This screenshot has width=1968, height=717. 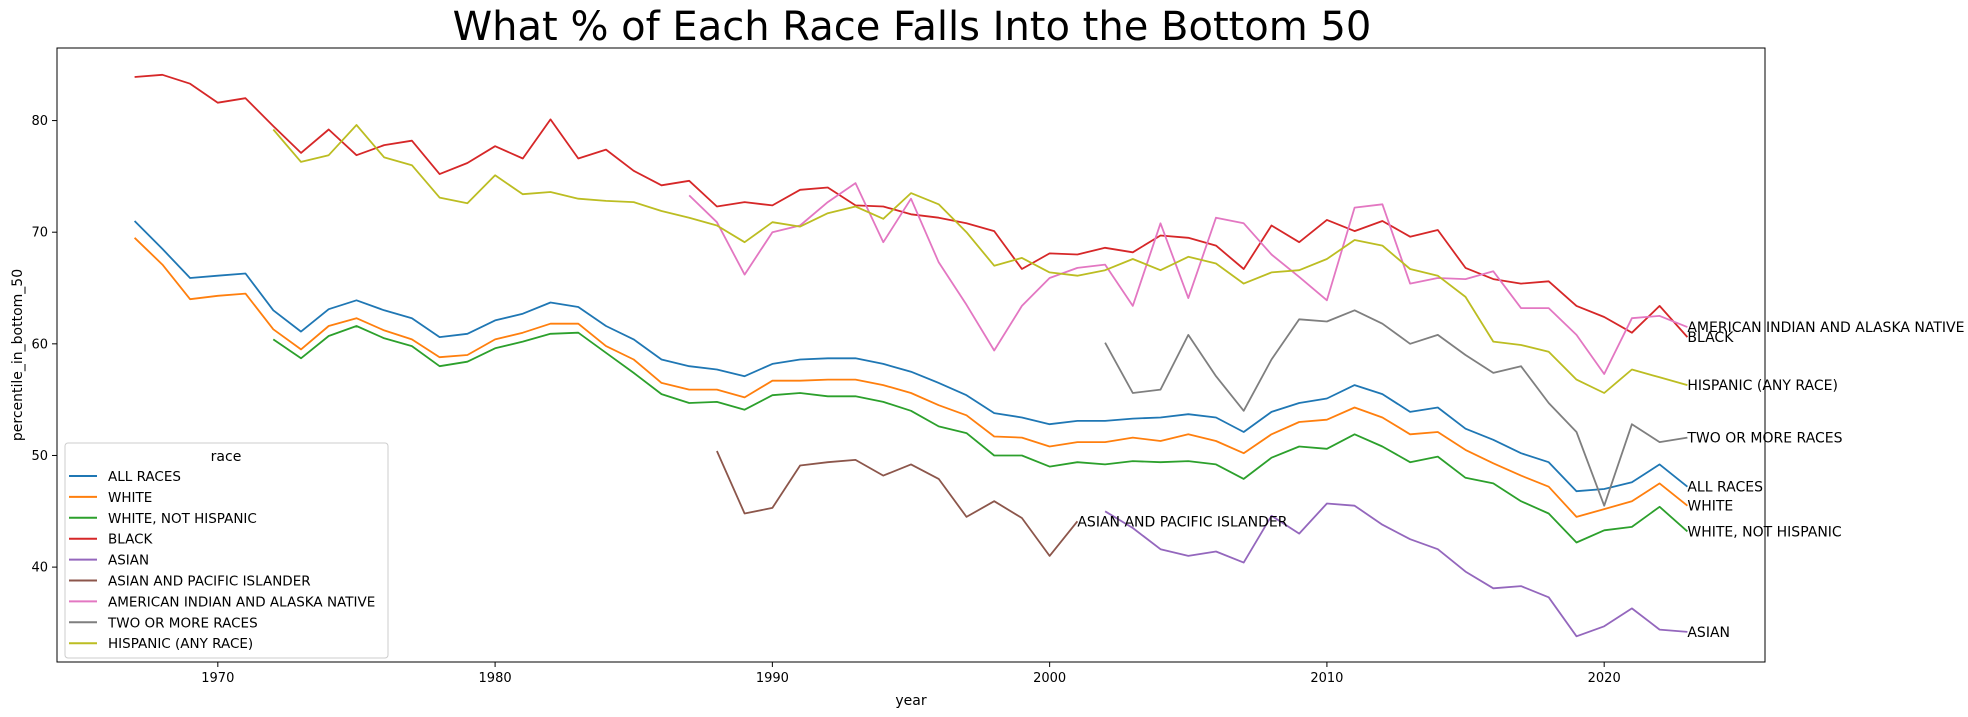 I want to click on end-label-hispanic-any-race: HISPANIC (ANY RACE), so click(x=1762, y=386).